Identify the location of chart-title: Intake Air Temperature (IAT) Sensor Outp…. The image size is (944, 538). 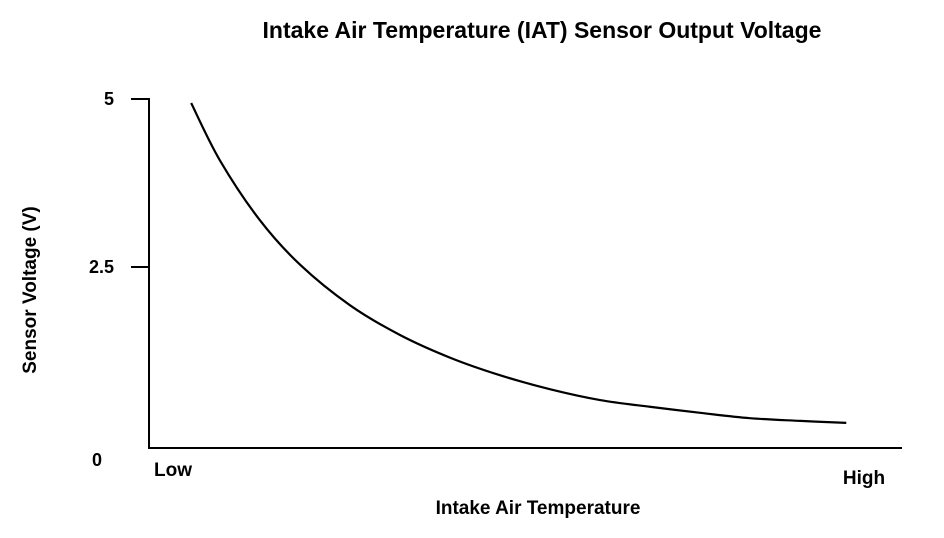
(542, 30).